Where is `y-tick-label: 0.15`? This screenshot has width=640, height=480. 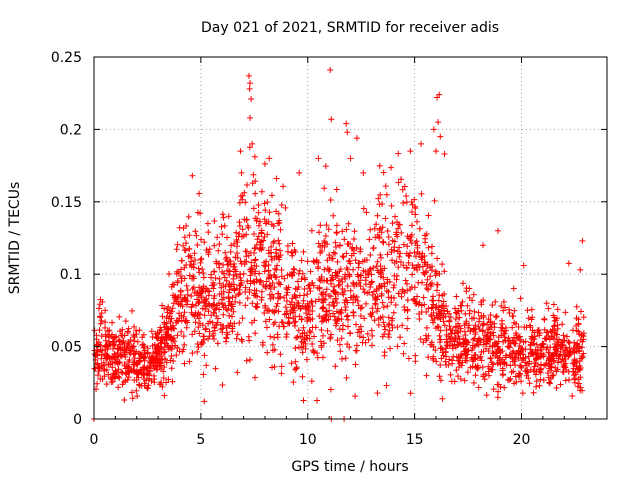 y-tick-label: 0.15 is located at coordinates (66, 203).